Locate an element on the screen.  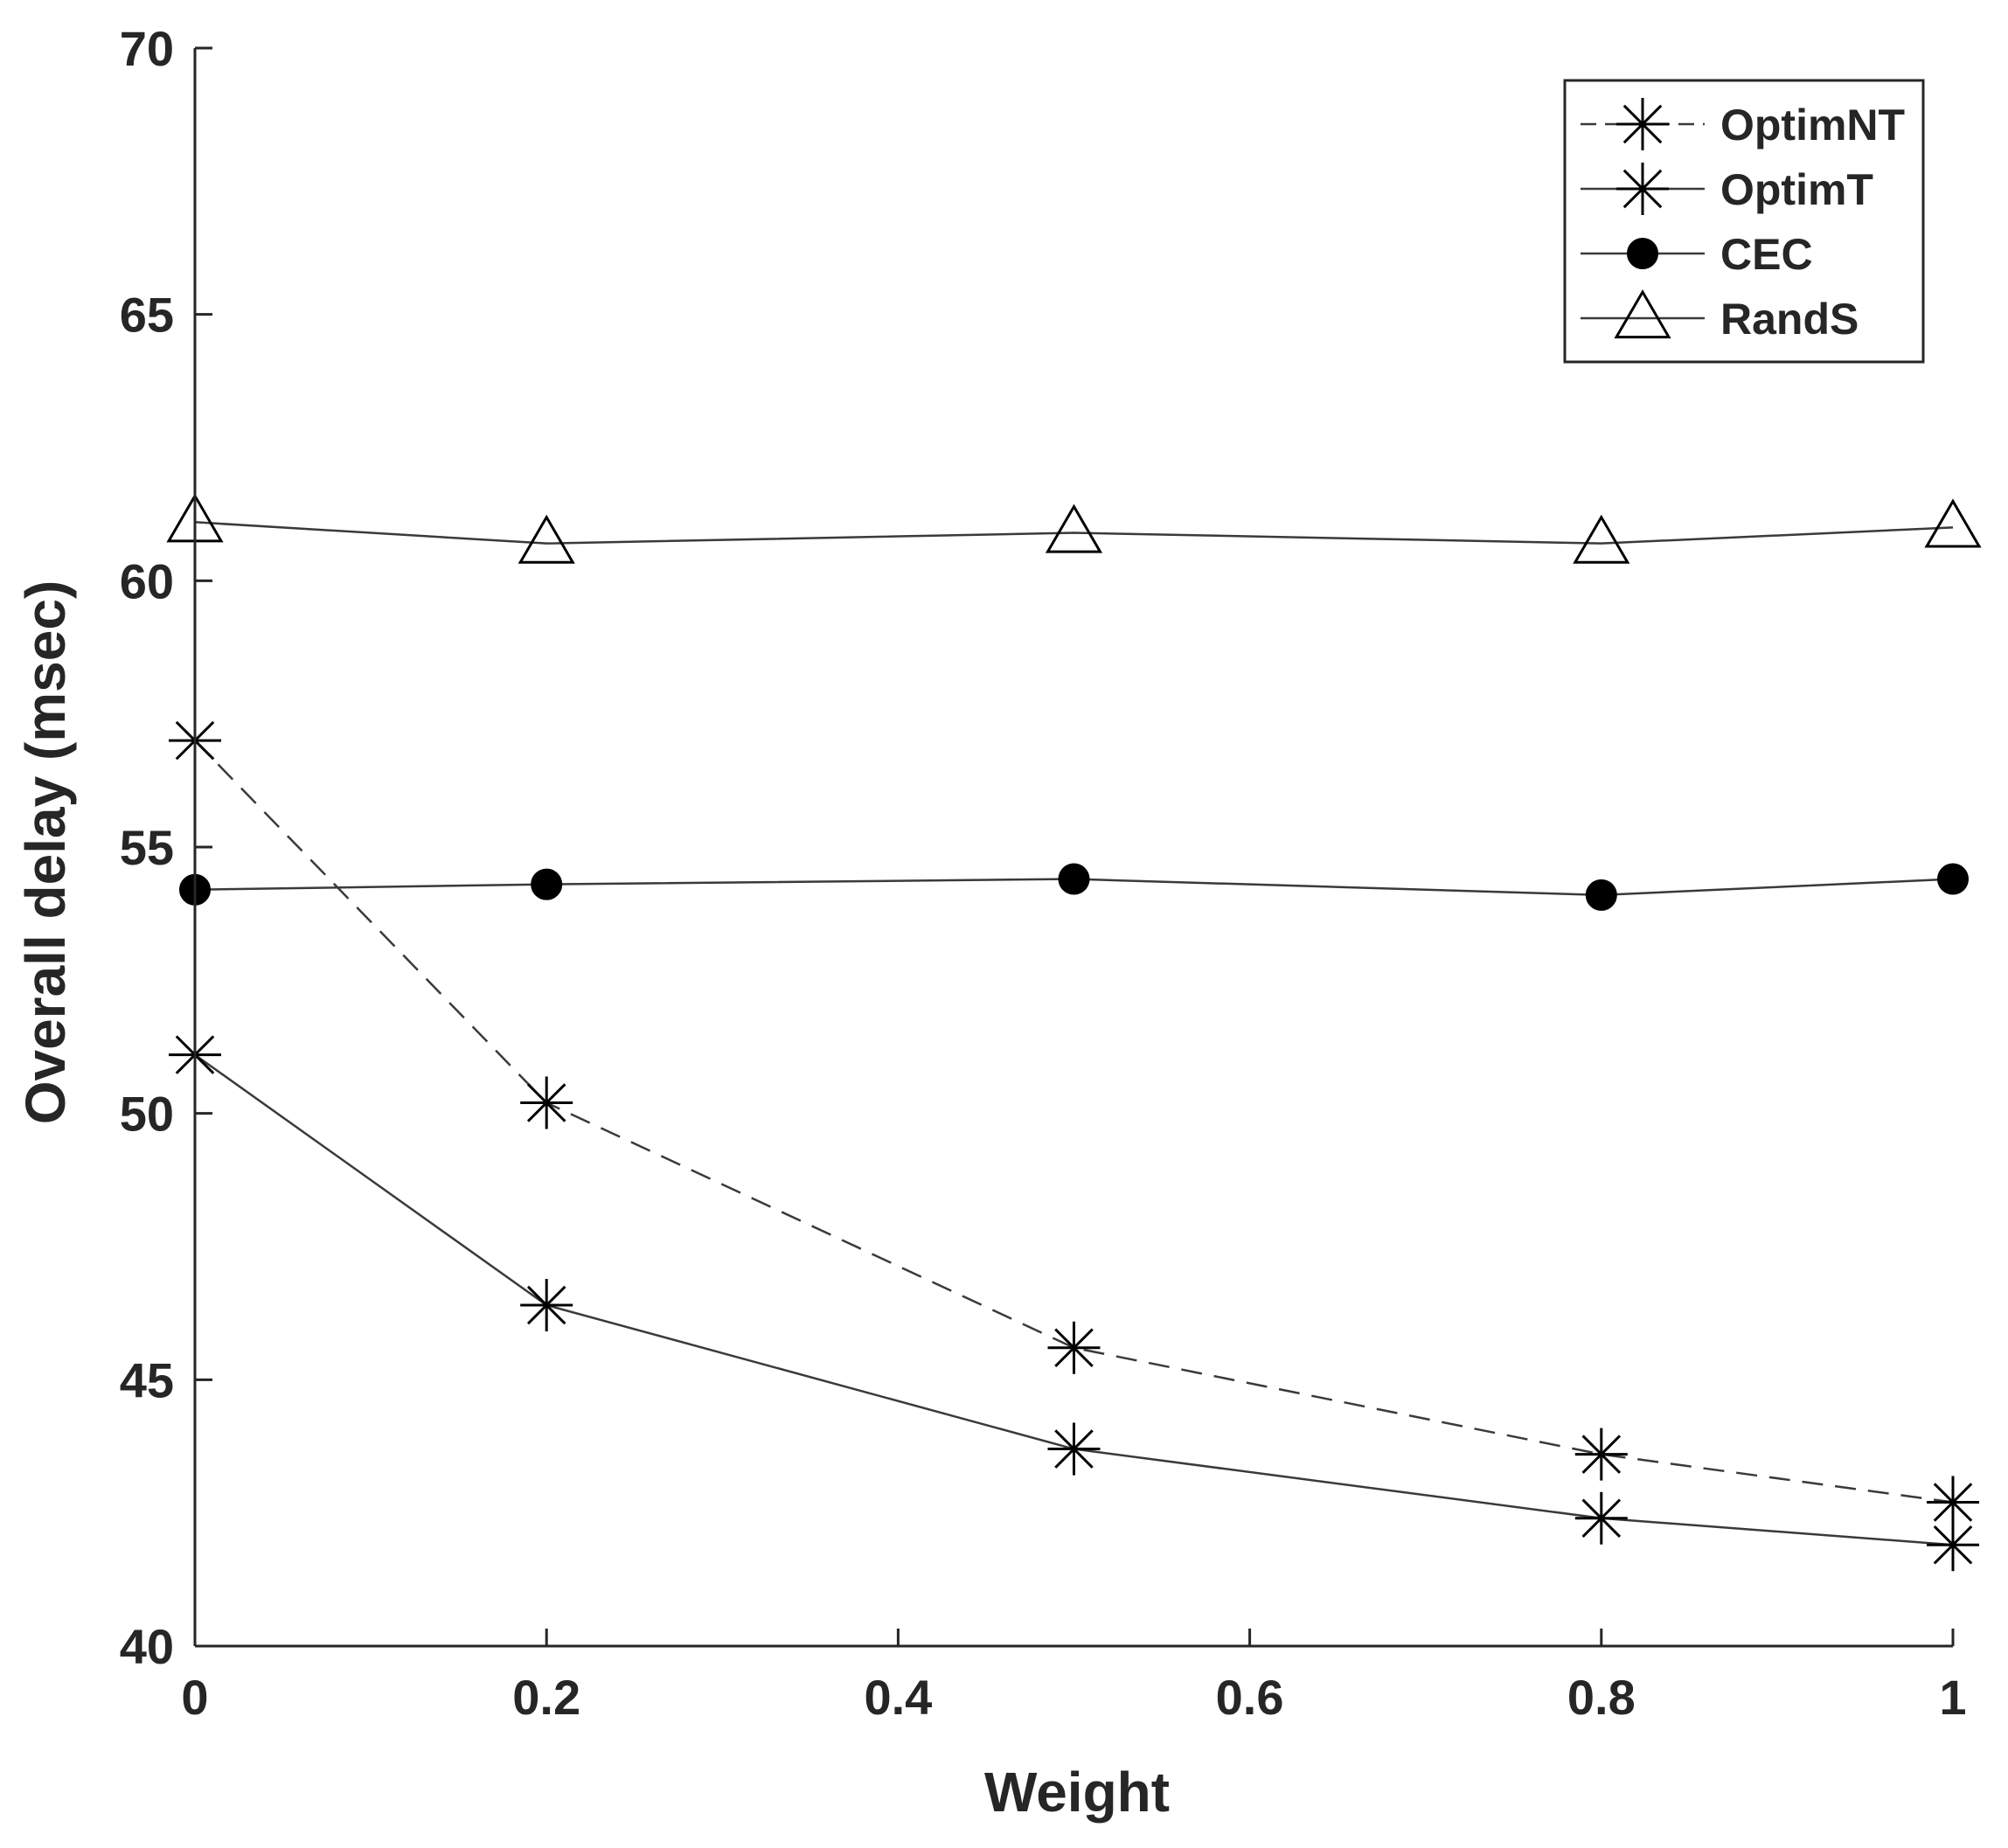
x-tick-label: 0.2 is located at coordinates (546, 1698).